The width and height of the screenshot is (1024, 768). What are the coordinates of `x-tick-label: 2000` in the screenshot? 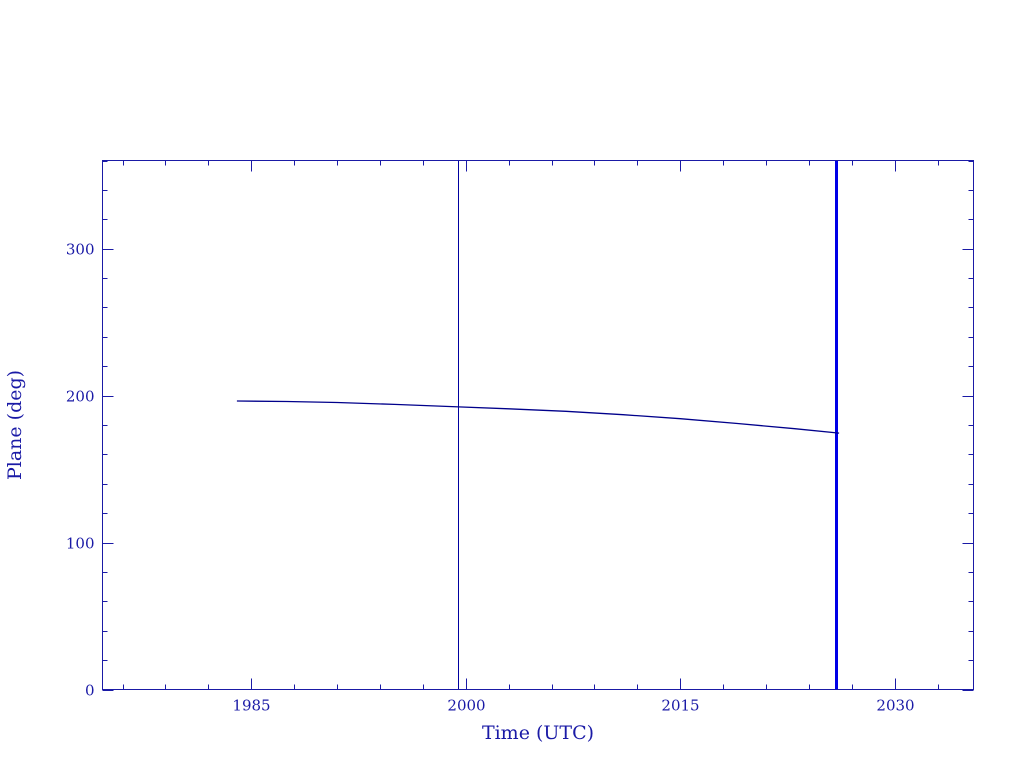 It's located at (466, 706).